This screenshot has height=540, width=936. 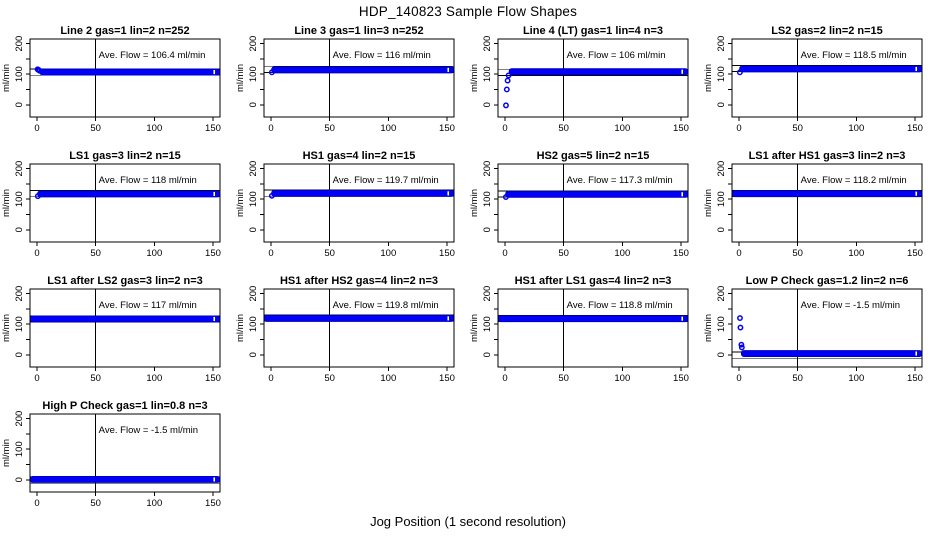 What do you see at coordinates (386, 180) in the screenshot?
I see `ave-flow-annotation: Ave. Flow = 119.7 ml/min` at bounding box center [386, 180].